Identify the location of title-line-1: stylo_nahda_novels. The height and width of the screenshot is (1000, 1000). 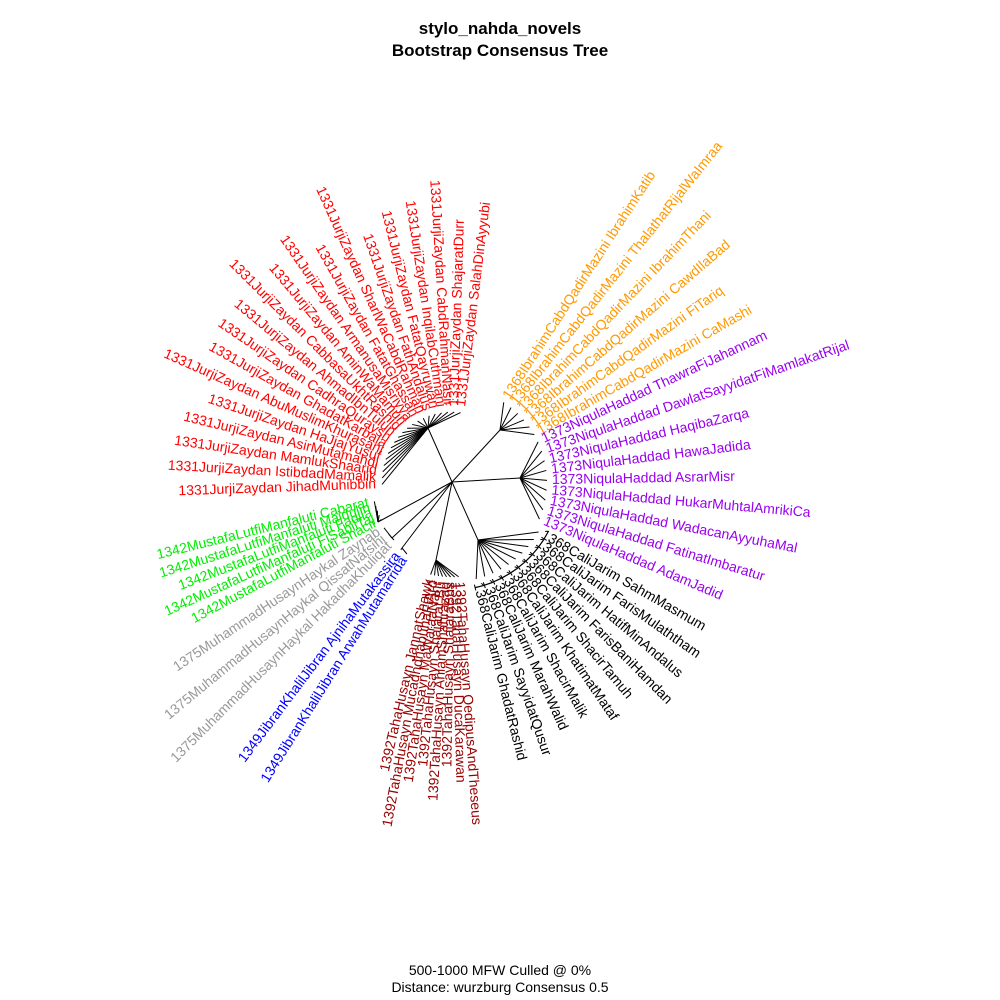
(500, 28).